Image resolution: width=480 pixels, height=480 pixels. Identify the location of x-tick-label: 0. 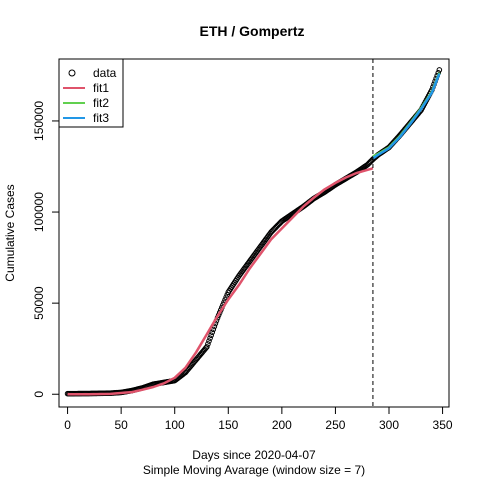
(67, 425).